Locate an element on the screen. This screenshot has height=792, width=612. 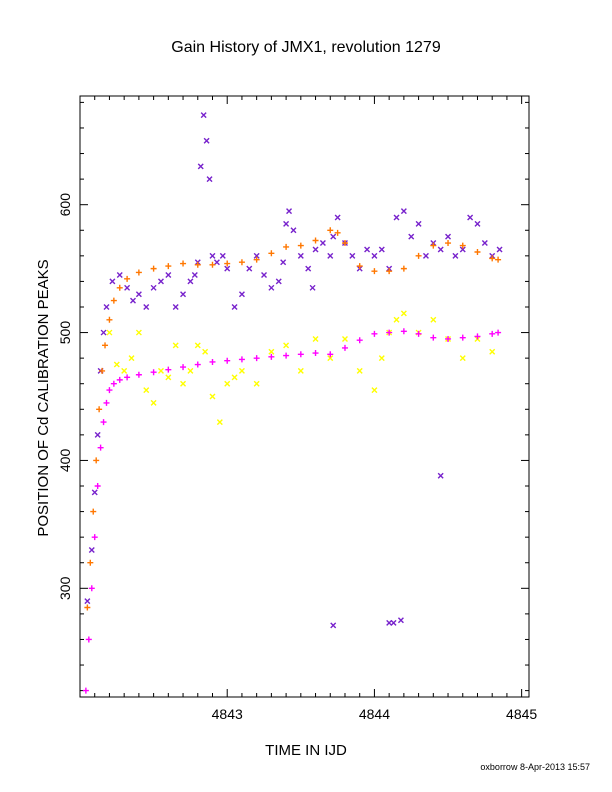
x-tick-label: 4843 is located at coordinates (227, 714).